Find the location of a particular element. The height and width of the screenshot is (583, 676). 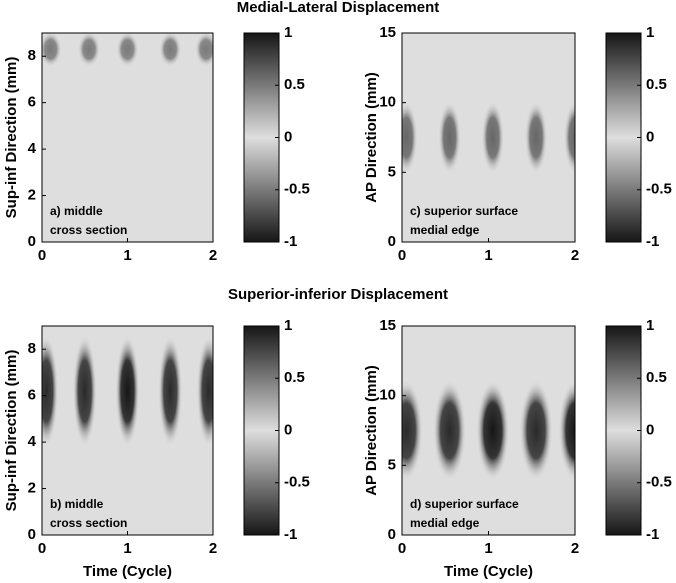

figure-title: Medial-Lateral Displacement is located at coordinates (338, 8).